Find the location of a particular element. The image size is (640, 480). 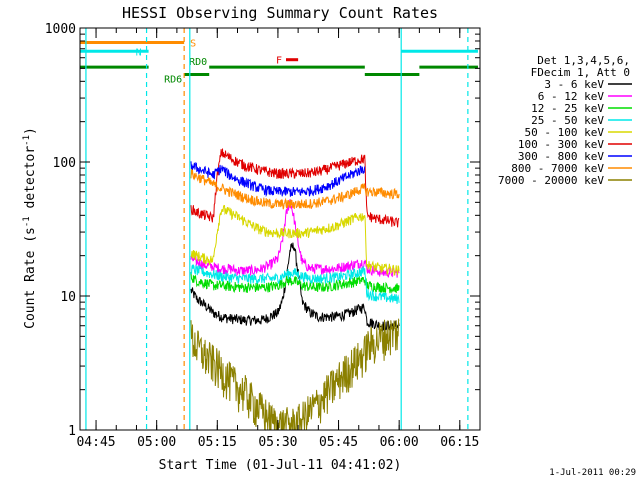

y-axis-label-part: ) is located at coordinates (30, 131).